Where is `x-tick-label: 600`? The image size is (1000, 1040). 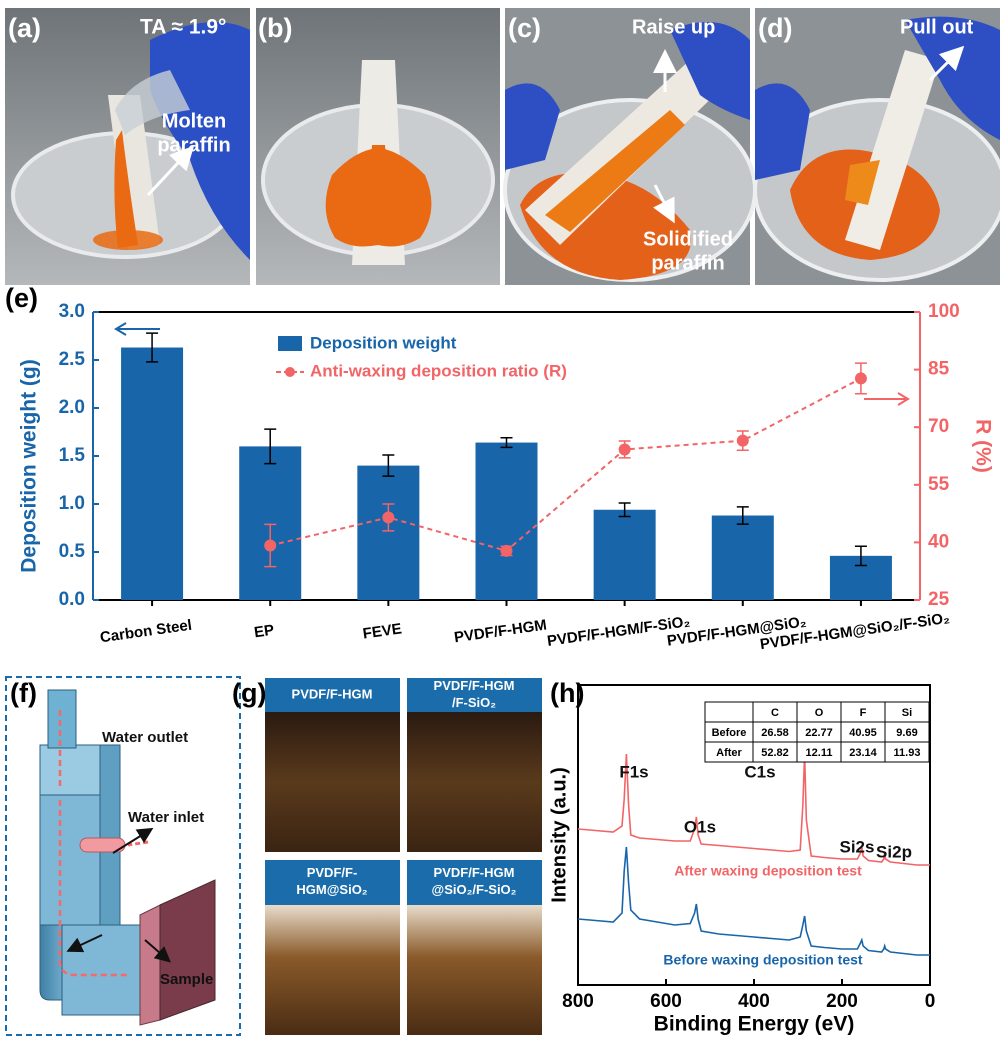
x-tick-label: 600 is located at coordinates (666, 1001).